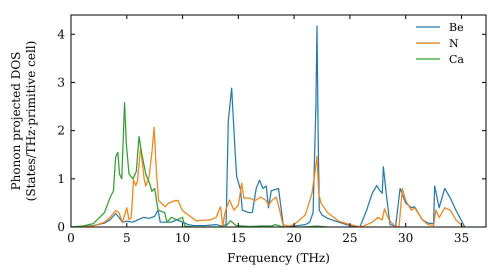 This screenshot has width=500, height=280. What do you see at coordinates (462, 238) in the screenshot?
I see `x-tick-label: 35` at bounding box center [462, 238].